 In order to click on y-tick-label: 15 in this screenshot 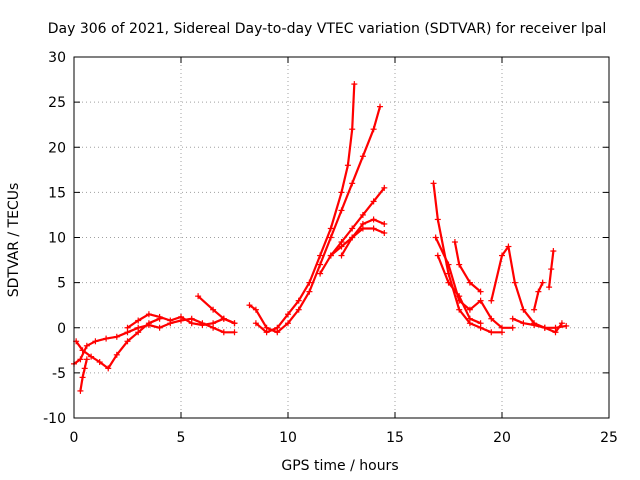, I will do `click(57, 193)`.